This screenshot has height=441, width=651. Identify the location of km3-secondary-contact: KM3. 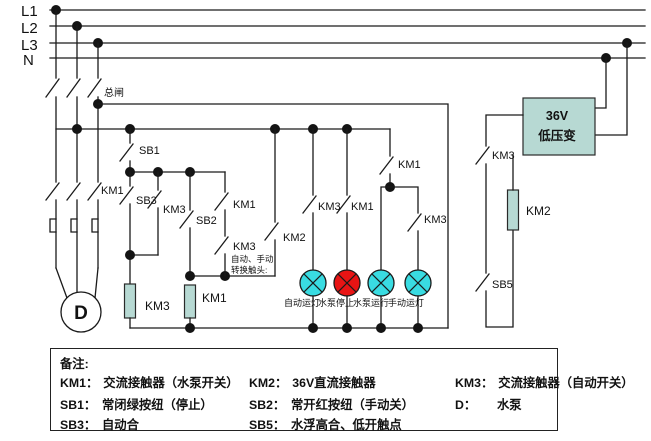
(495, 155).